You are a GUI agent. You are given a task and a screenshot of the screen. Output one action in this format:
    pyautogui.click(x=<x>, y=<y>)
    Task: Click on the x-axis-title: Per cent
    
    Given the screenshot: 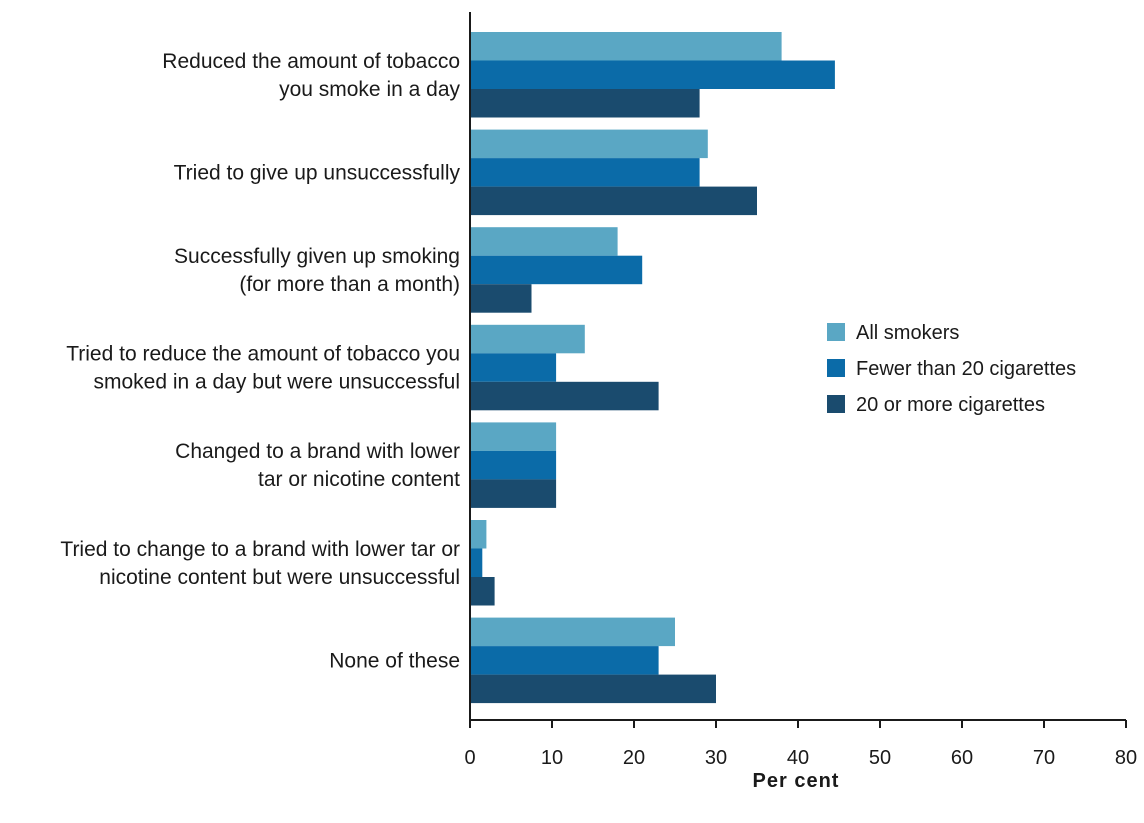 What is the action you would take?
    pyautogui.click(x=796, y=781)
    